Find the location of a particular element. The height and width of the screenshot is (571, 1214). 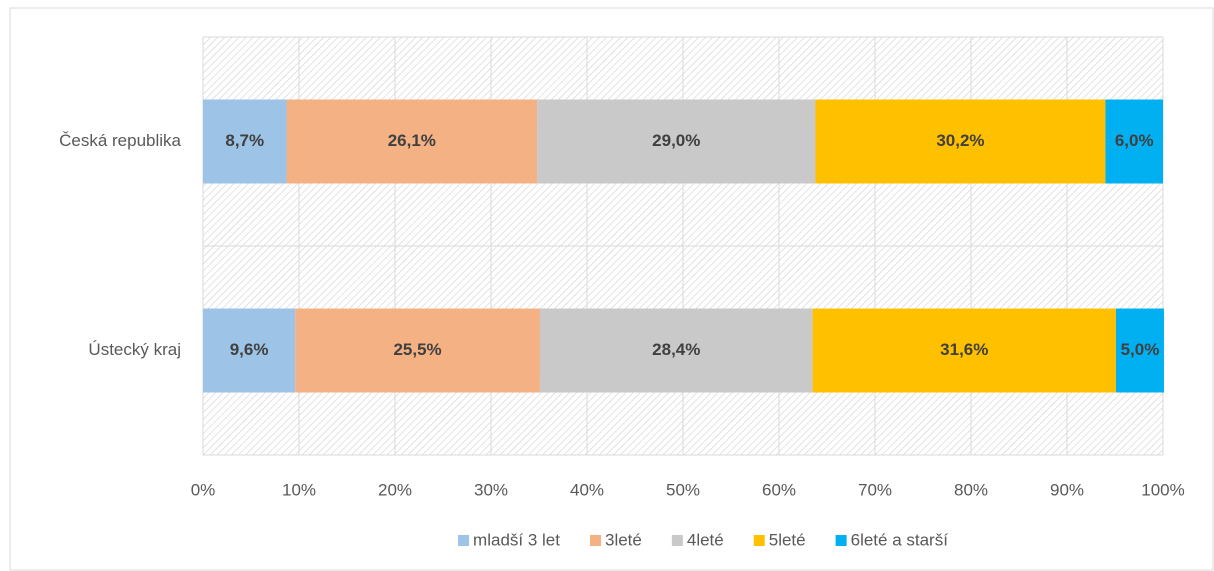

data-label: 8,7% is located at coordinates (244, 140).